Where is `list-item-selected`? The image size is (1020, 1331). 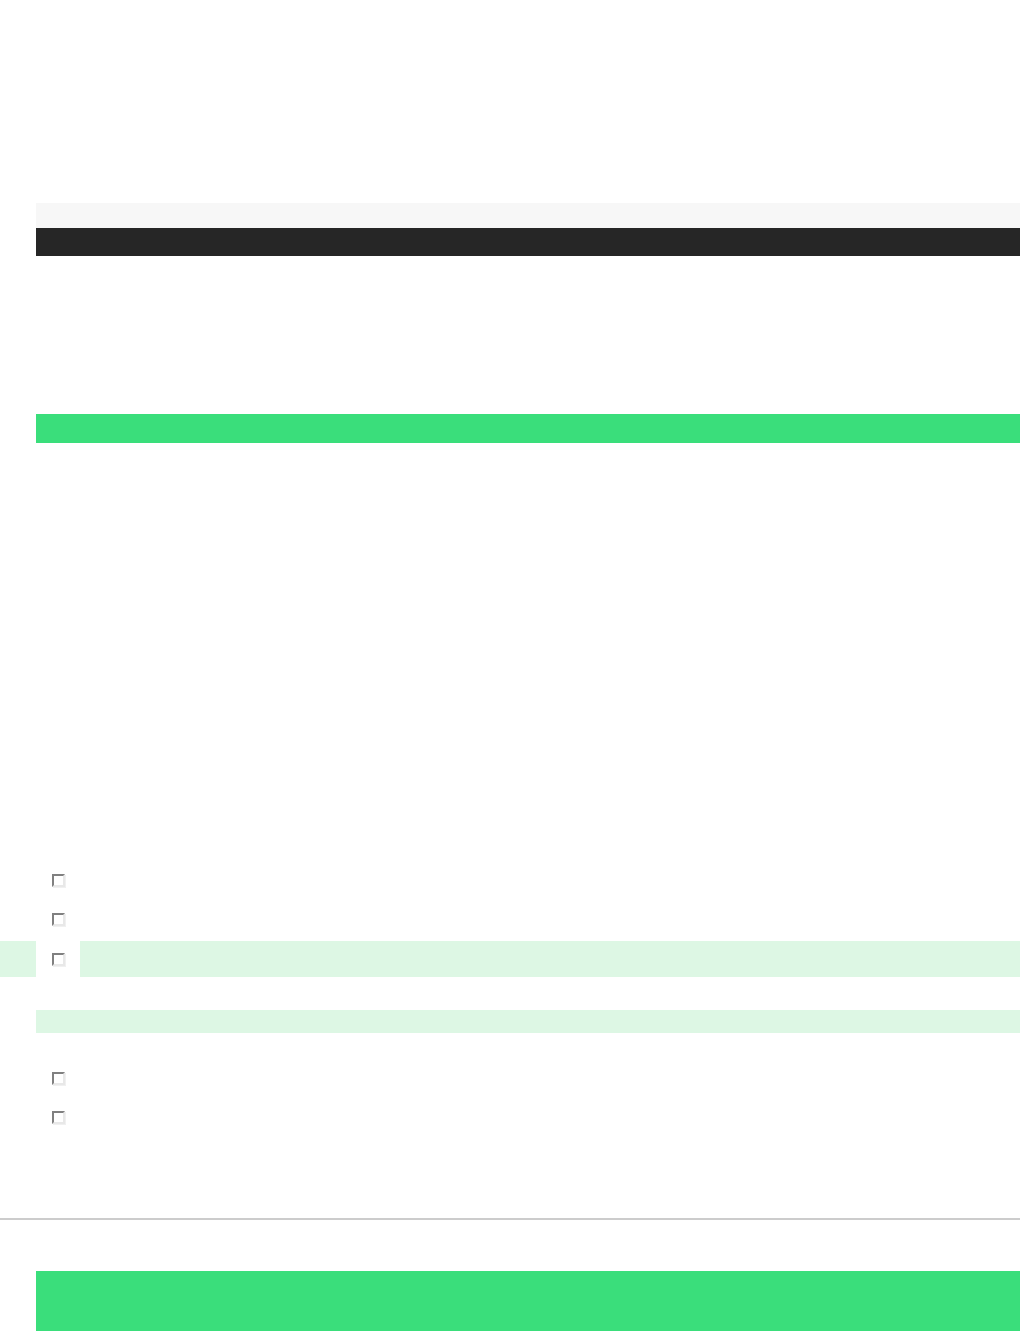
list-item-selected is located at coordinates (510, 959).